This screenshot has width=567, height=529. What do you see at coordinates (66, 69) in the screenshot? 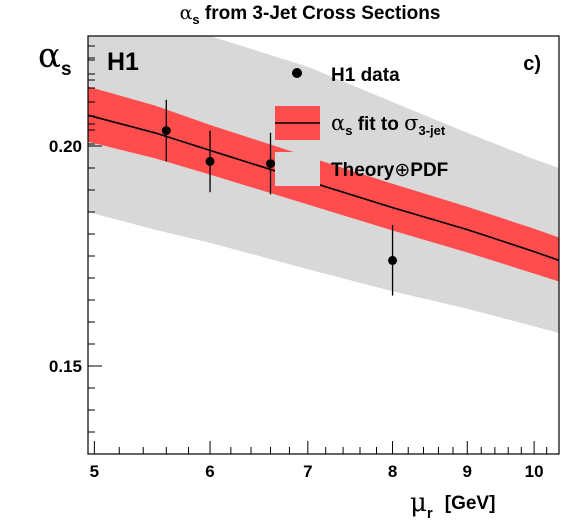
I see `y-axis-sub: s` at bounding box center [66, 69].